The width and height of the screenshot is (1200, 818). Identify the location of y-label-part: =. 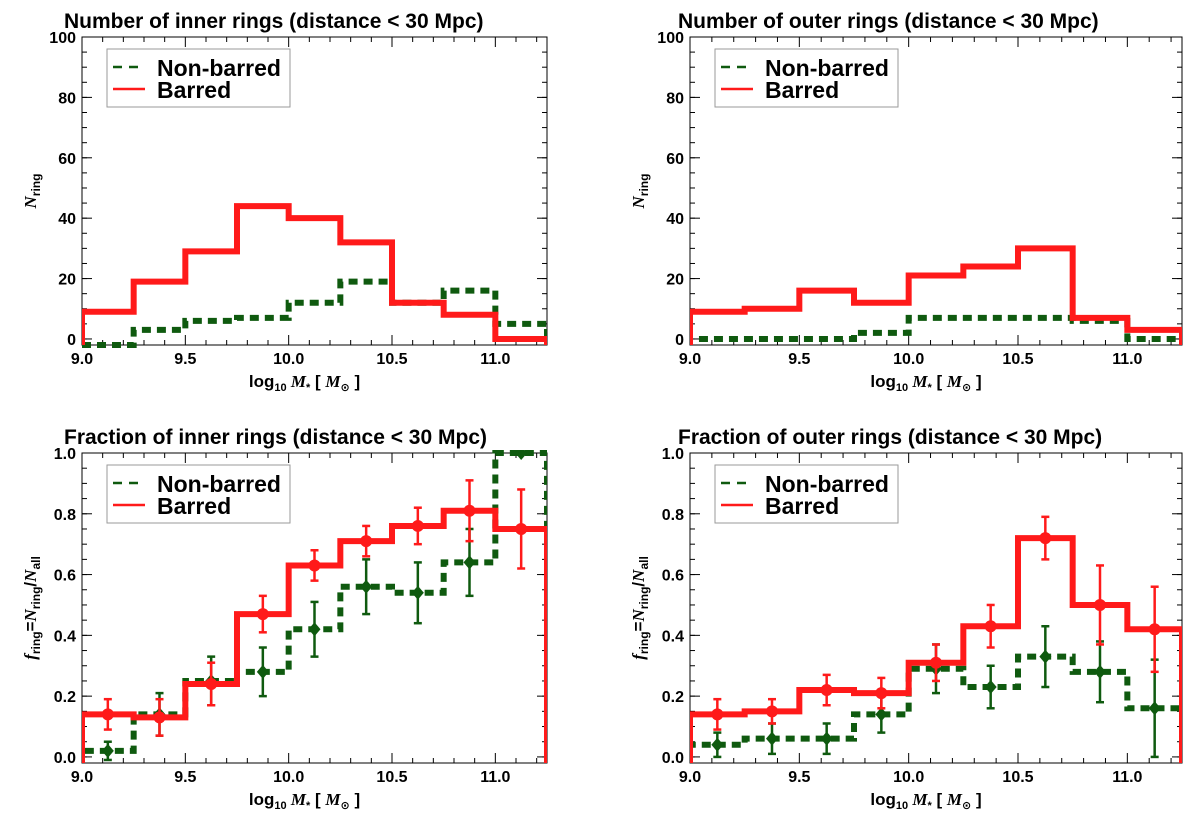
(30, 626).